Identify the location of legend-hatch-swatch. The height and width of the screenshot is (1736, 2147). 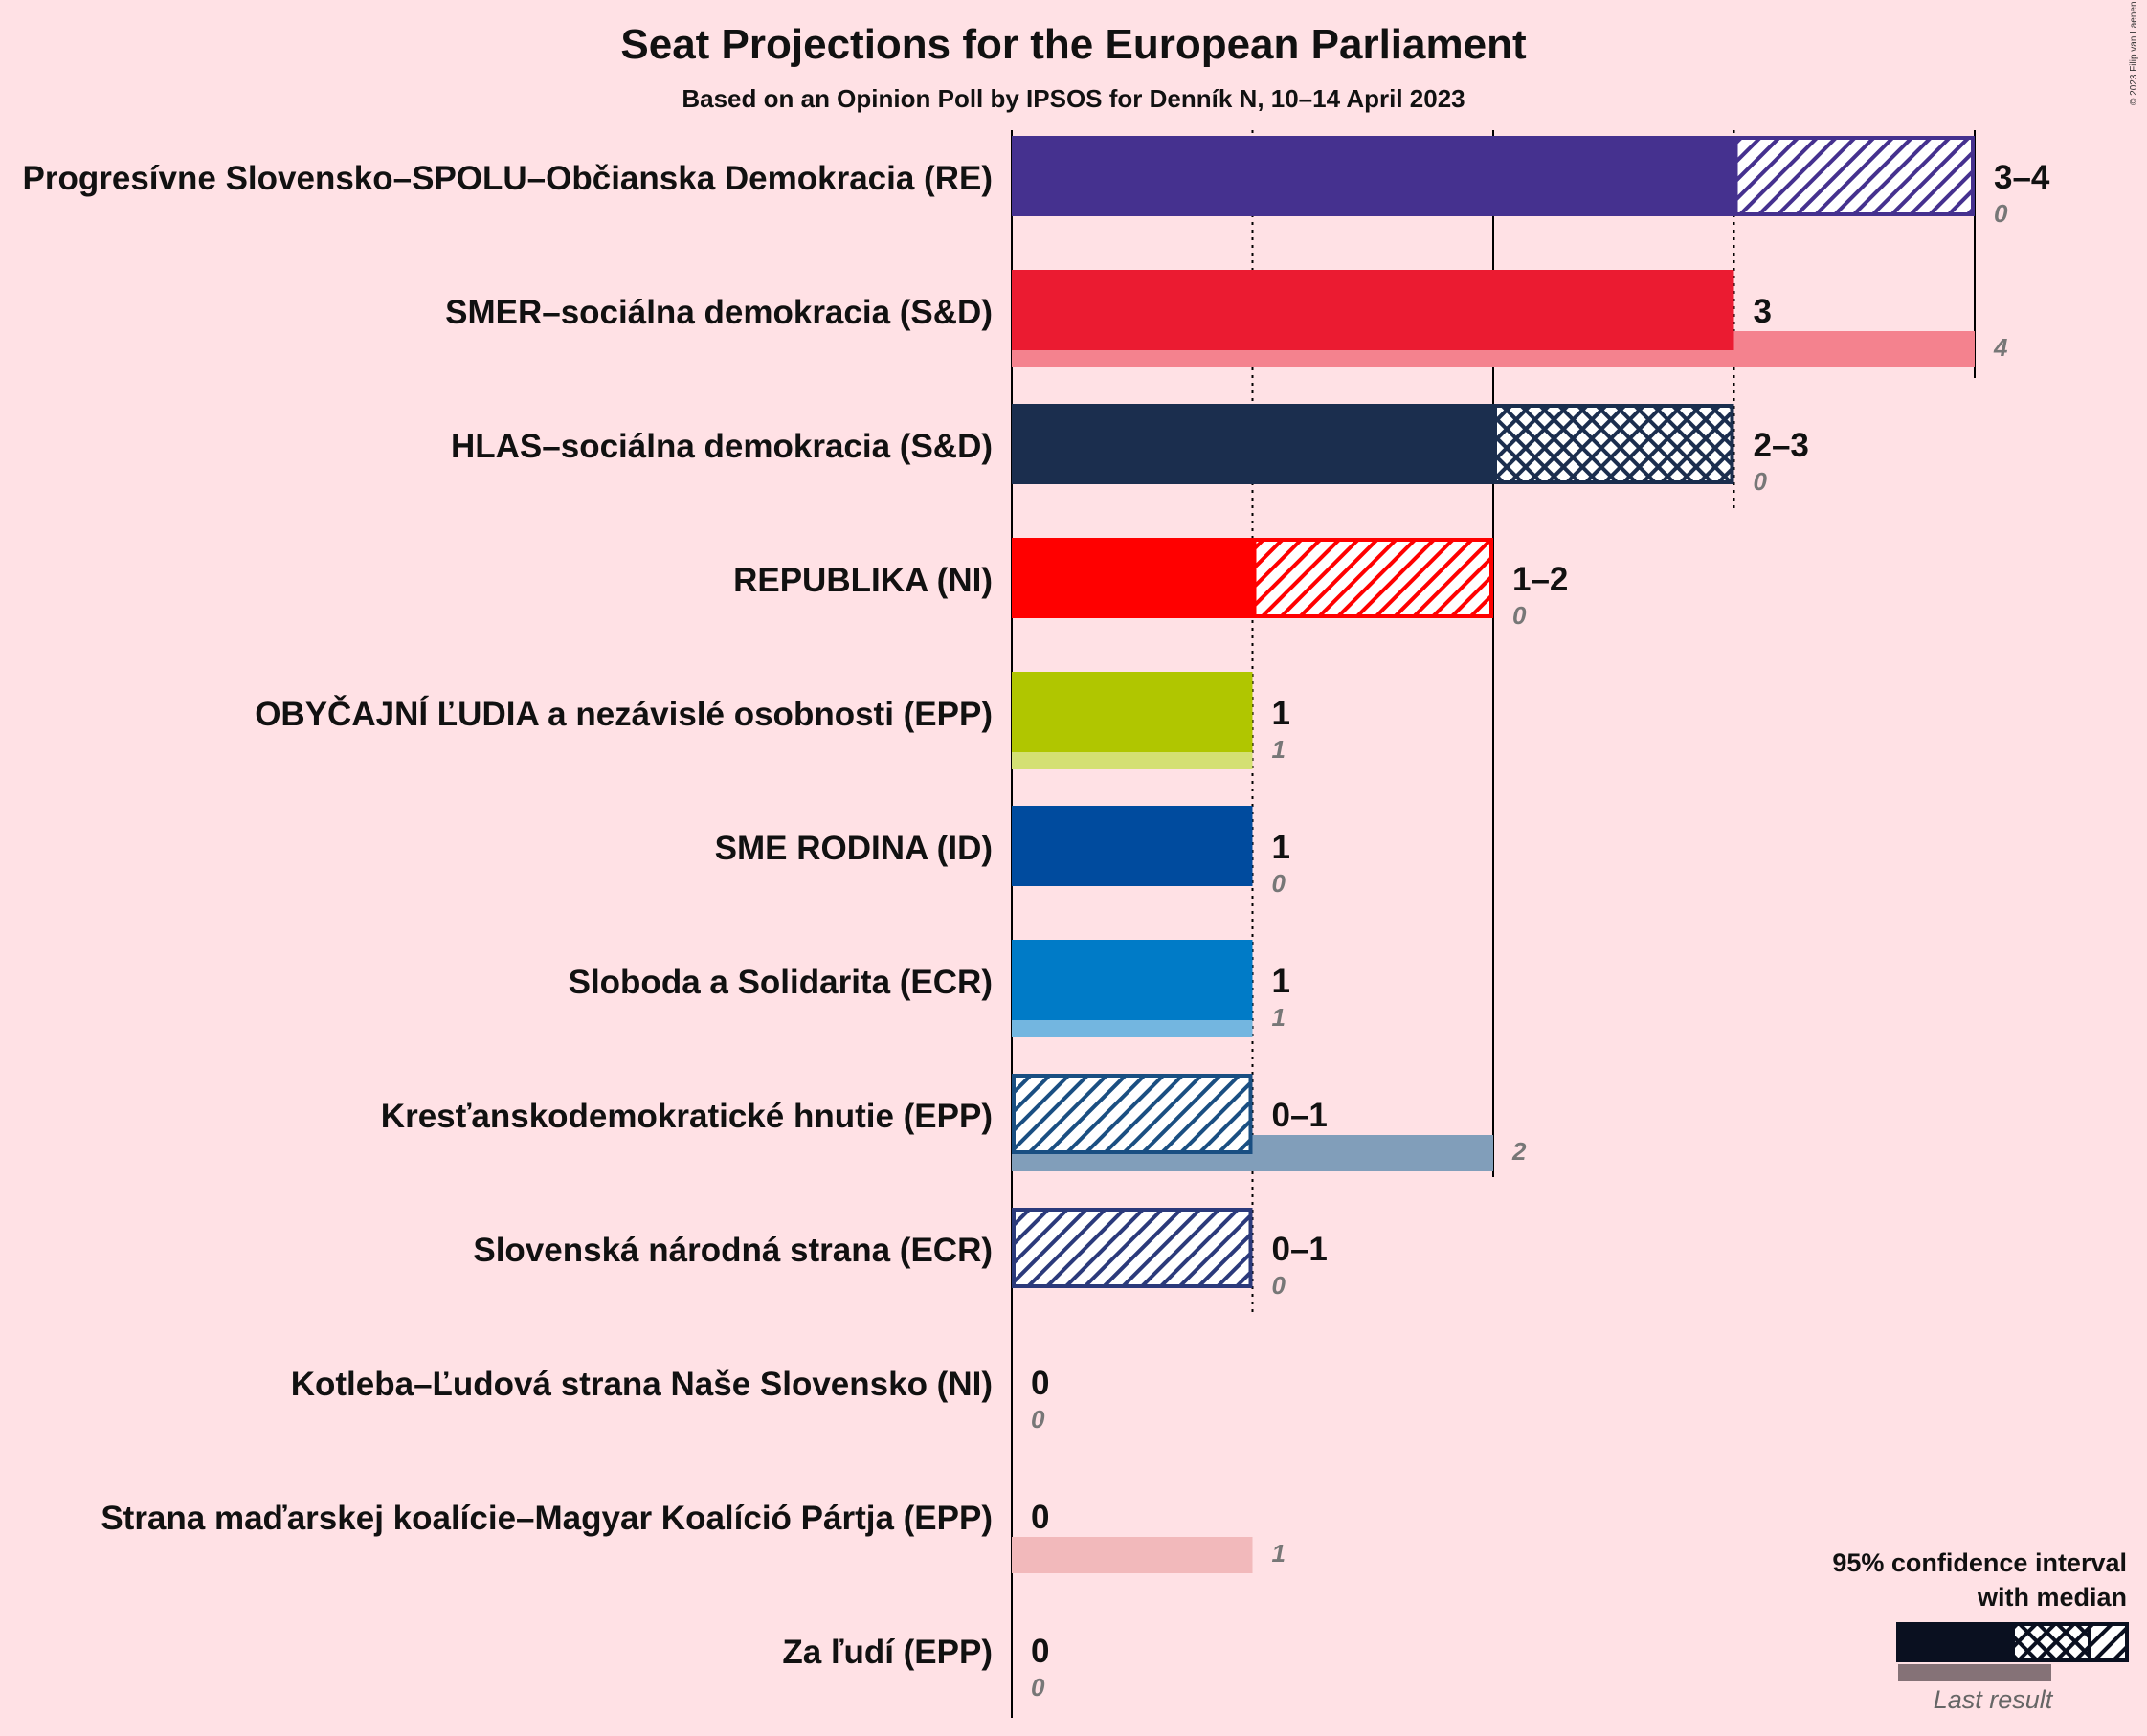
(2108, 1642).